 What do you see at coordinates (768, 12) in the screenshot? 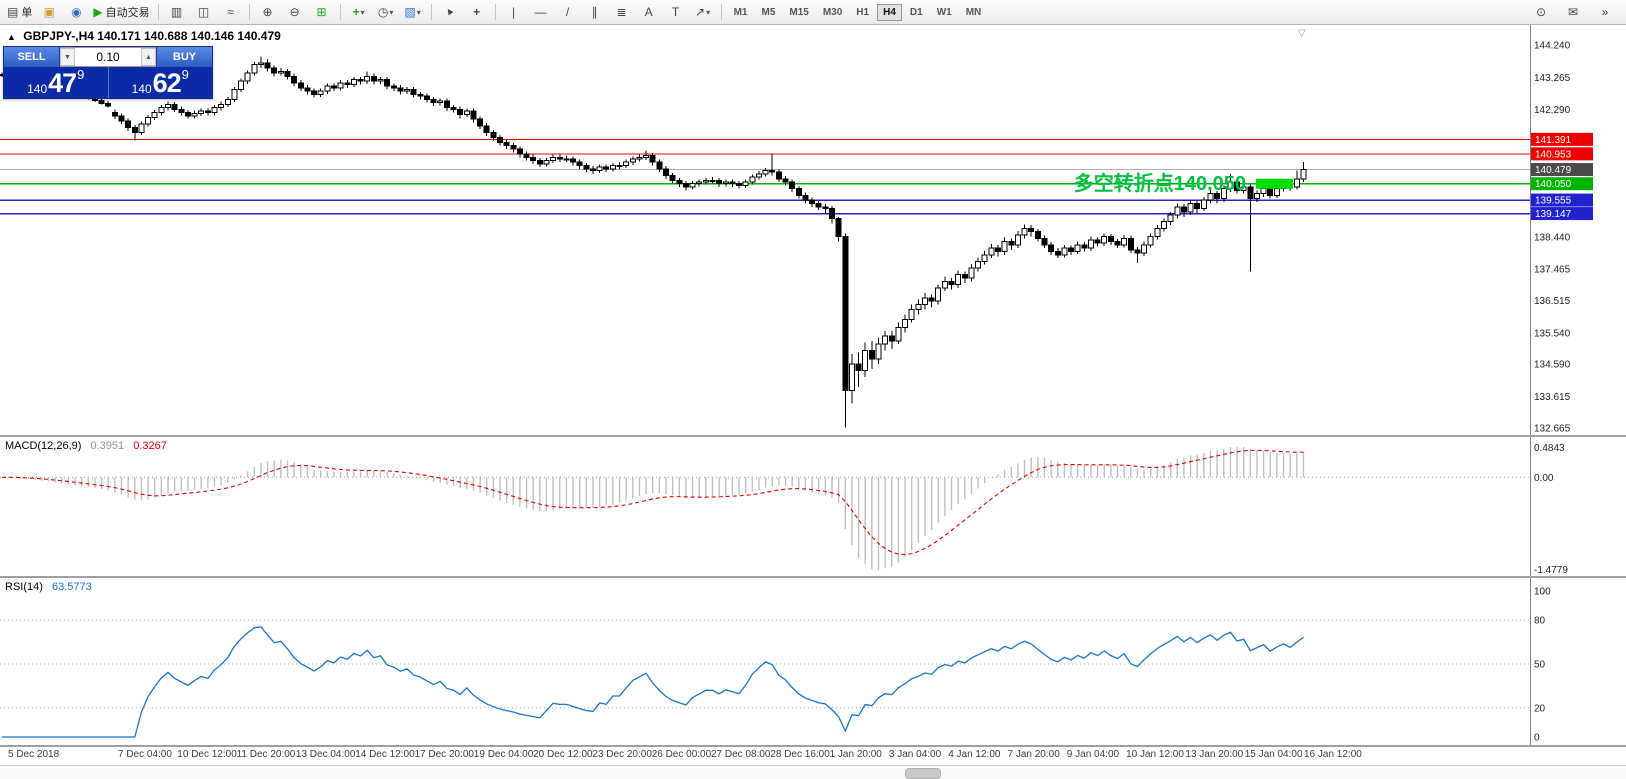
I see `timeframe-m5: M5` at bounding box center [768, 12].